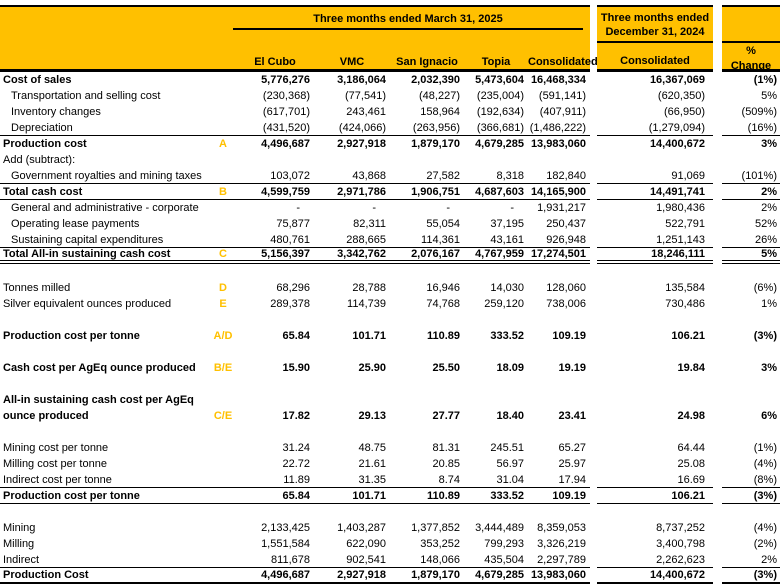 The width and height of the screenshot is (780, 584). Describe the element at coordinates (369, 224) in the screenshot. I see `cell-vmc: 82,311` at that location.